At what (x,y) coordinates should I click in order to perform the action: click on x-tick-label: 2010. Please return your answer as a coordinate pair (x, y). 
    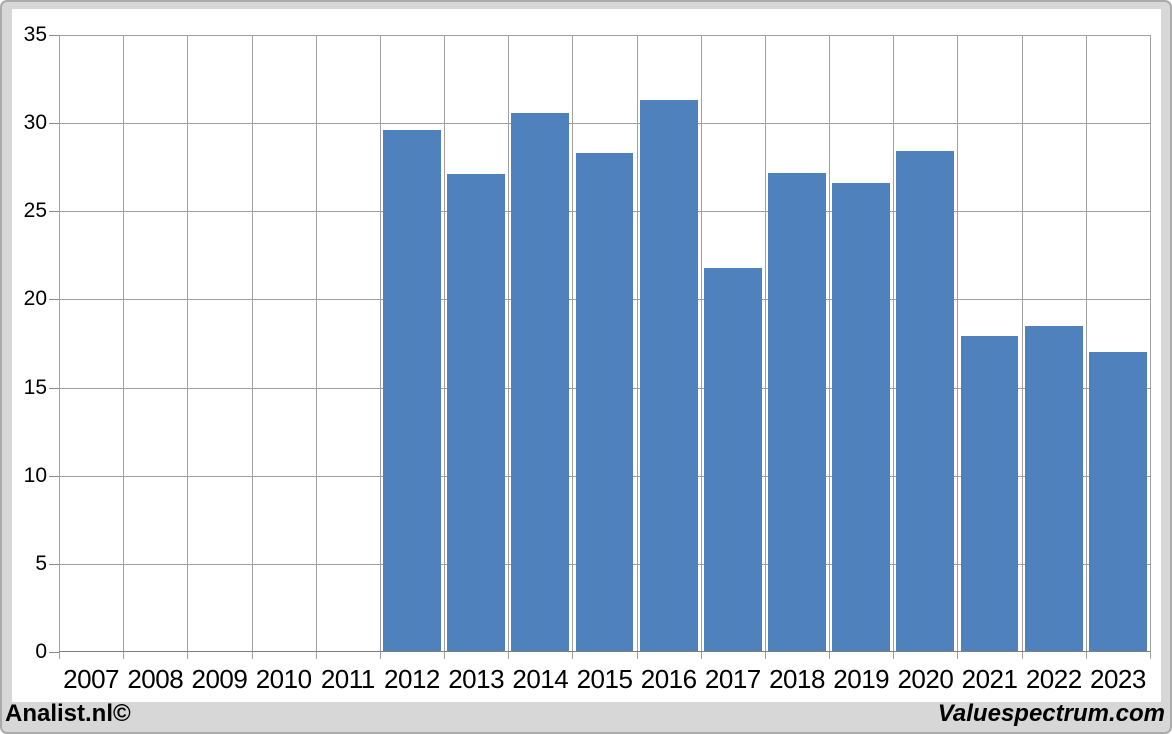
    Looking at the image, I should click on (283, 679).